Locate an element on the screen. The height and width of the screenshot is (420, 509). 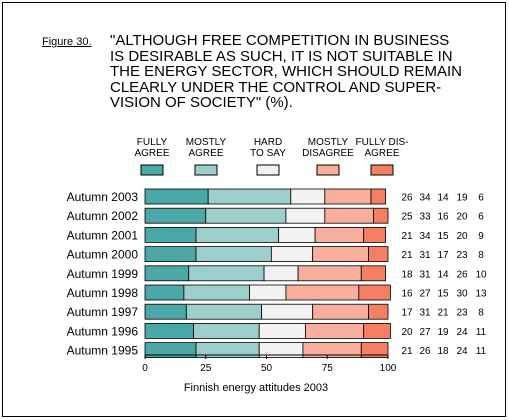
value-label: 9 is located at coordinates (481, 236).